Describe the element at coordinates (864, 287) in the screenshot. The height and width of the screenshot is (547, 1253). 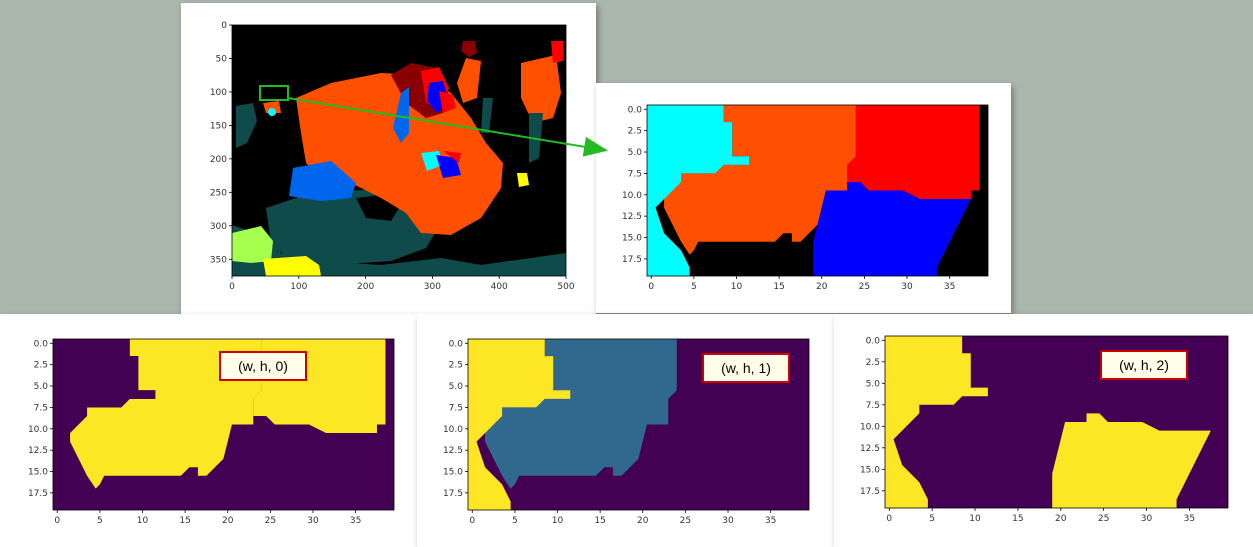
I see `crop-x-tick-label: 25` at that location.